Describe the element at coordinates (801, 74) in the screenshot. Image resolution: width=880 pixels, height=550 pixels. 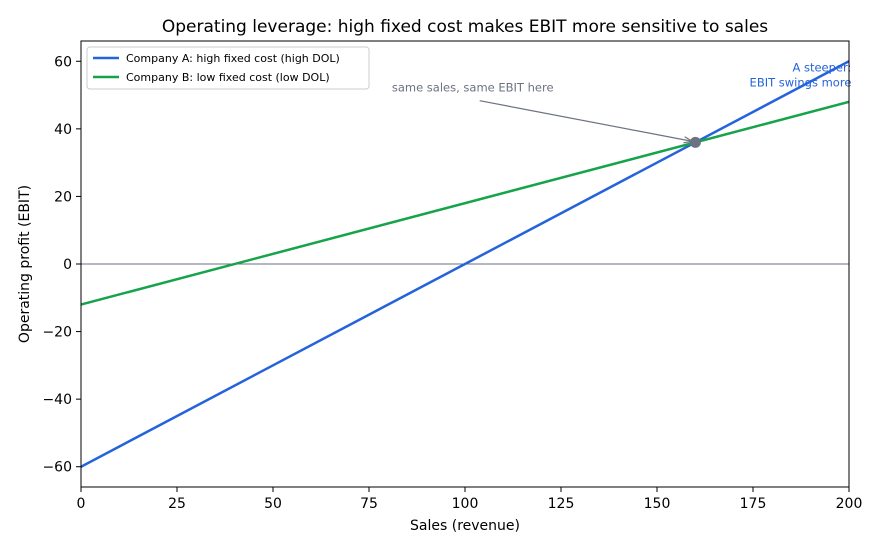
I see `annotation-a-steeper: A steeper: EBIT swings more` at that location.